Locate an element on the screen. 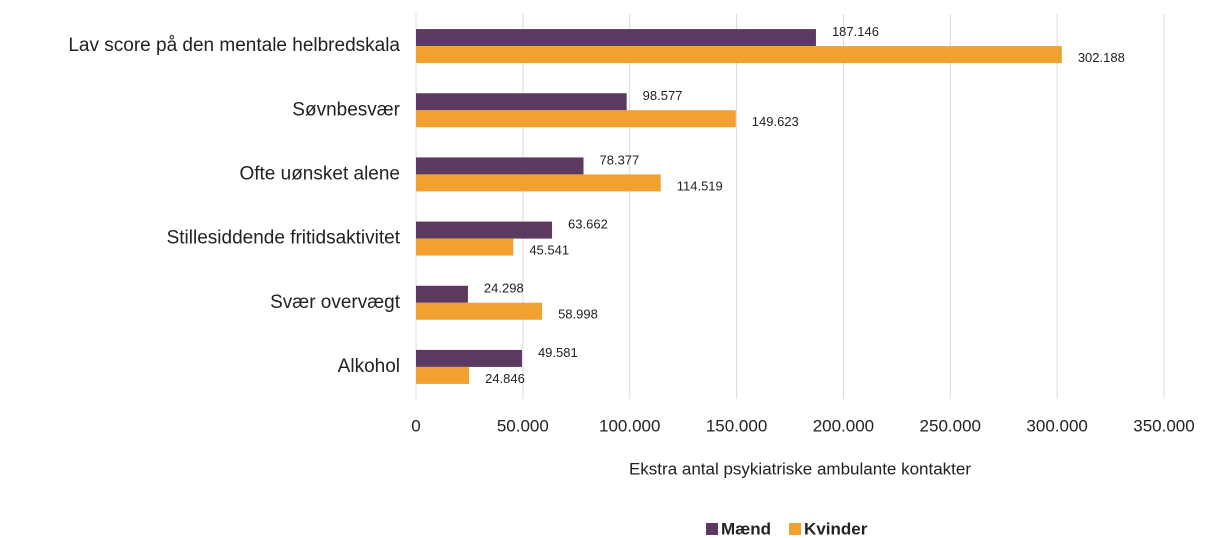 The height and width of the screenshot is (538, 1206). category-label: Ofte uønsket alene is located at coordinates (319, 173).